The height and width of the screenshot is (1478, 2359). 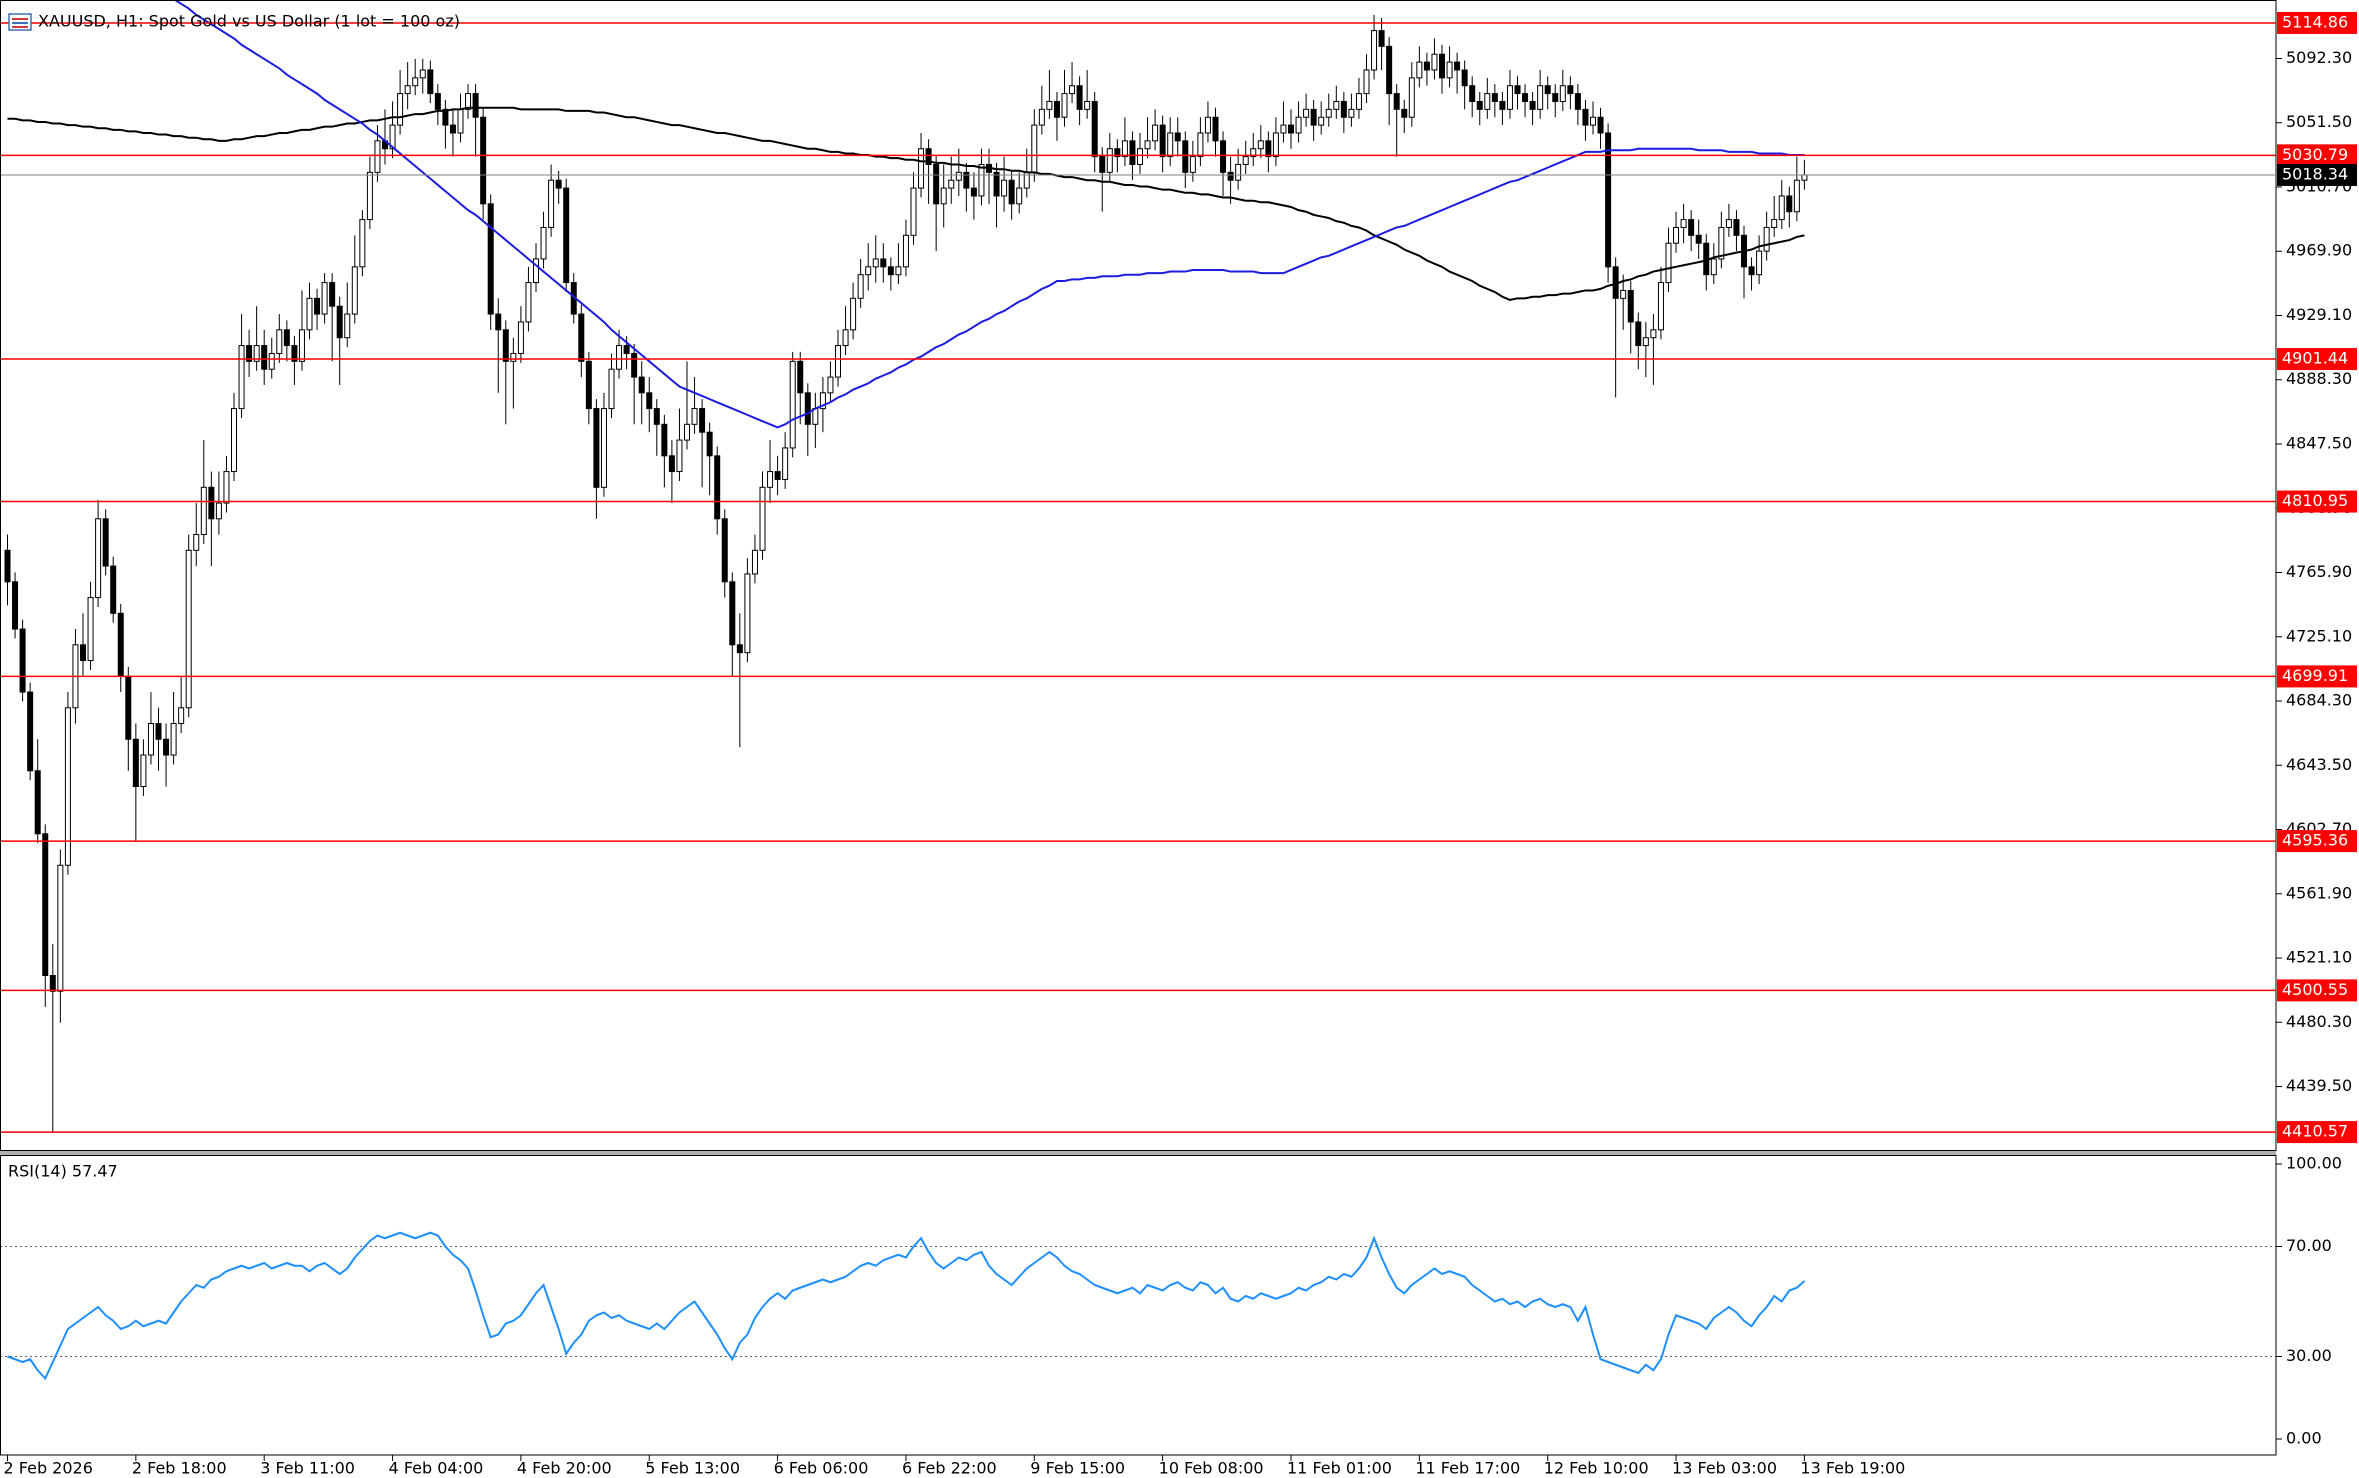 What do you see at coordinates (2319, 378) in the screenshot?
I see `y-tick-label: 4888.30` at bounding box center [2319, 378].